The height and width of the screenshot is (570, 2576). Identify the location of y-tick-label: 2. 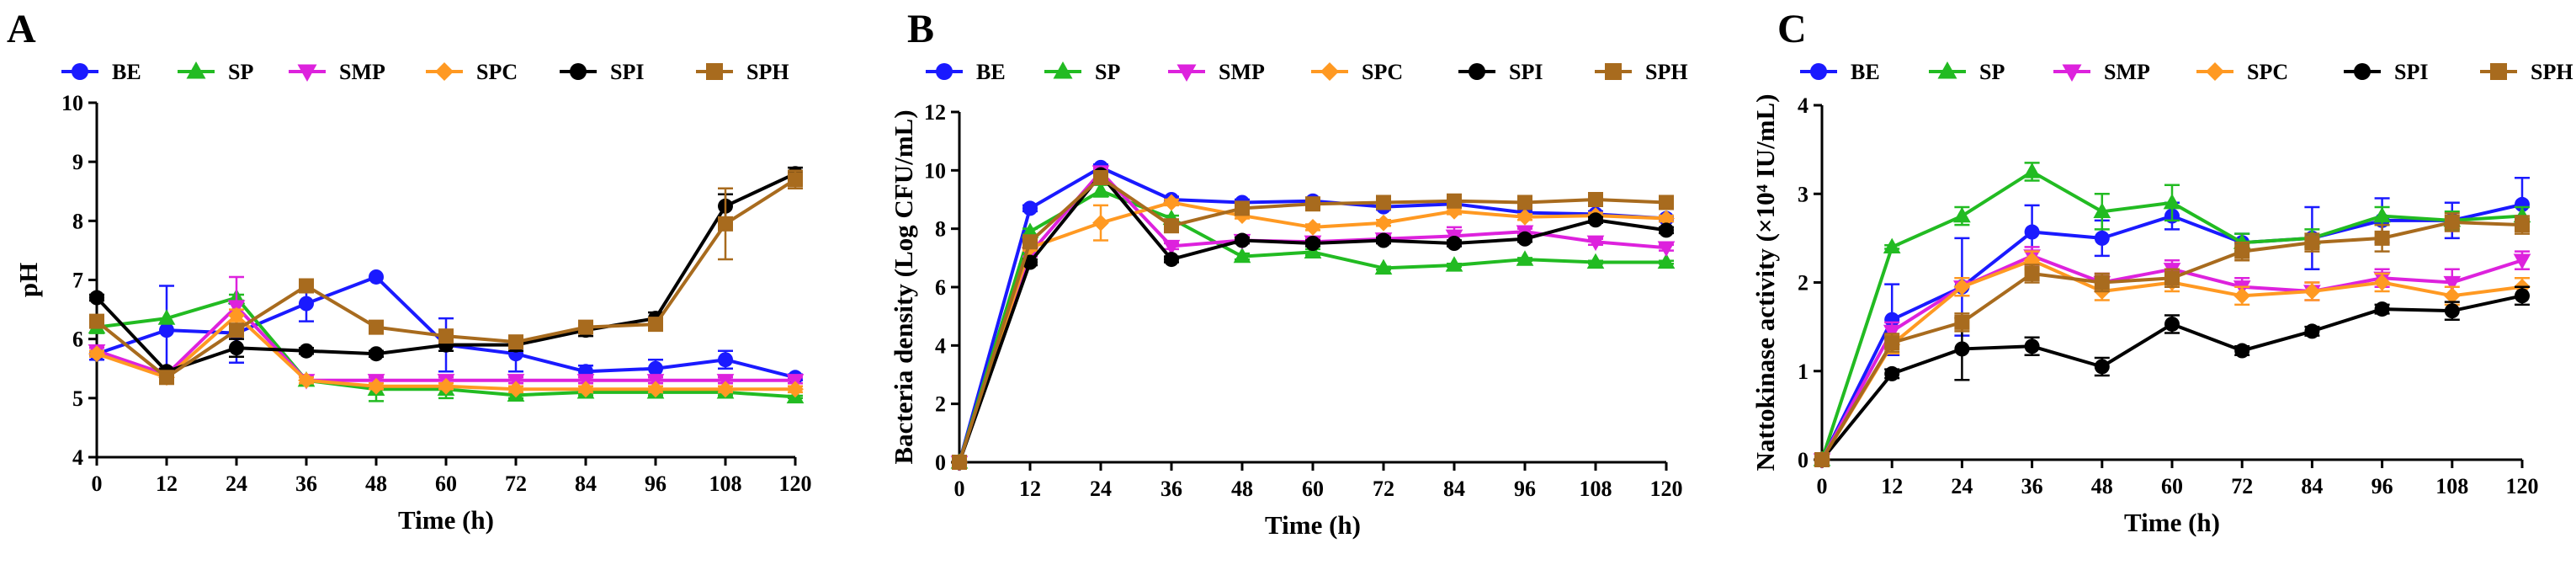
(1803, 283).